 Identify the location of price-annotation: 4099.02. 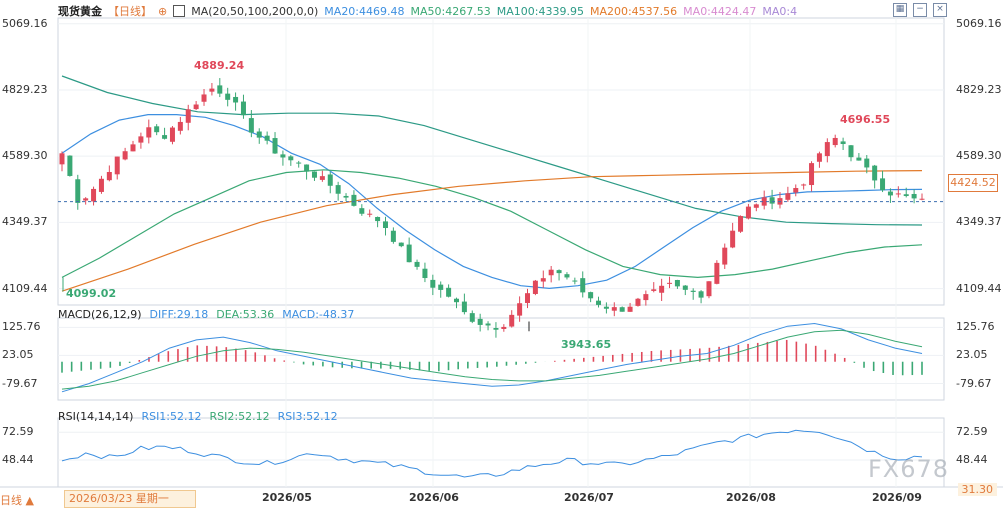
(91, 294).